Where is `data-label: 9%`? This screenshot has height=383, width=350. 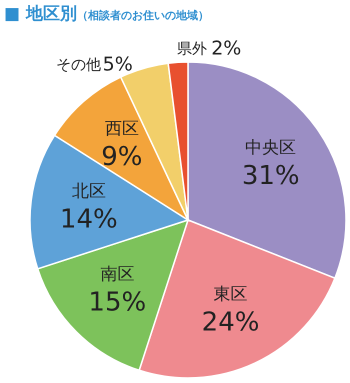
data-label: 9% is located at coordinates (121, 157).